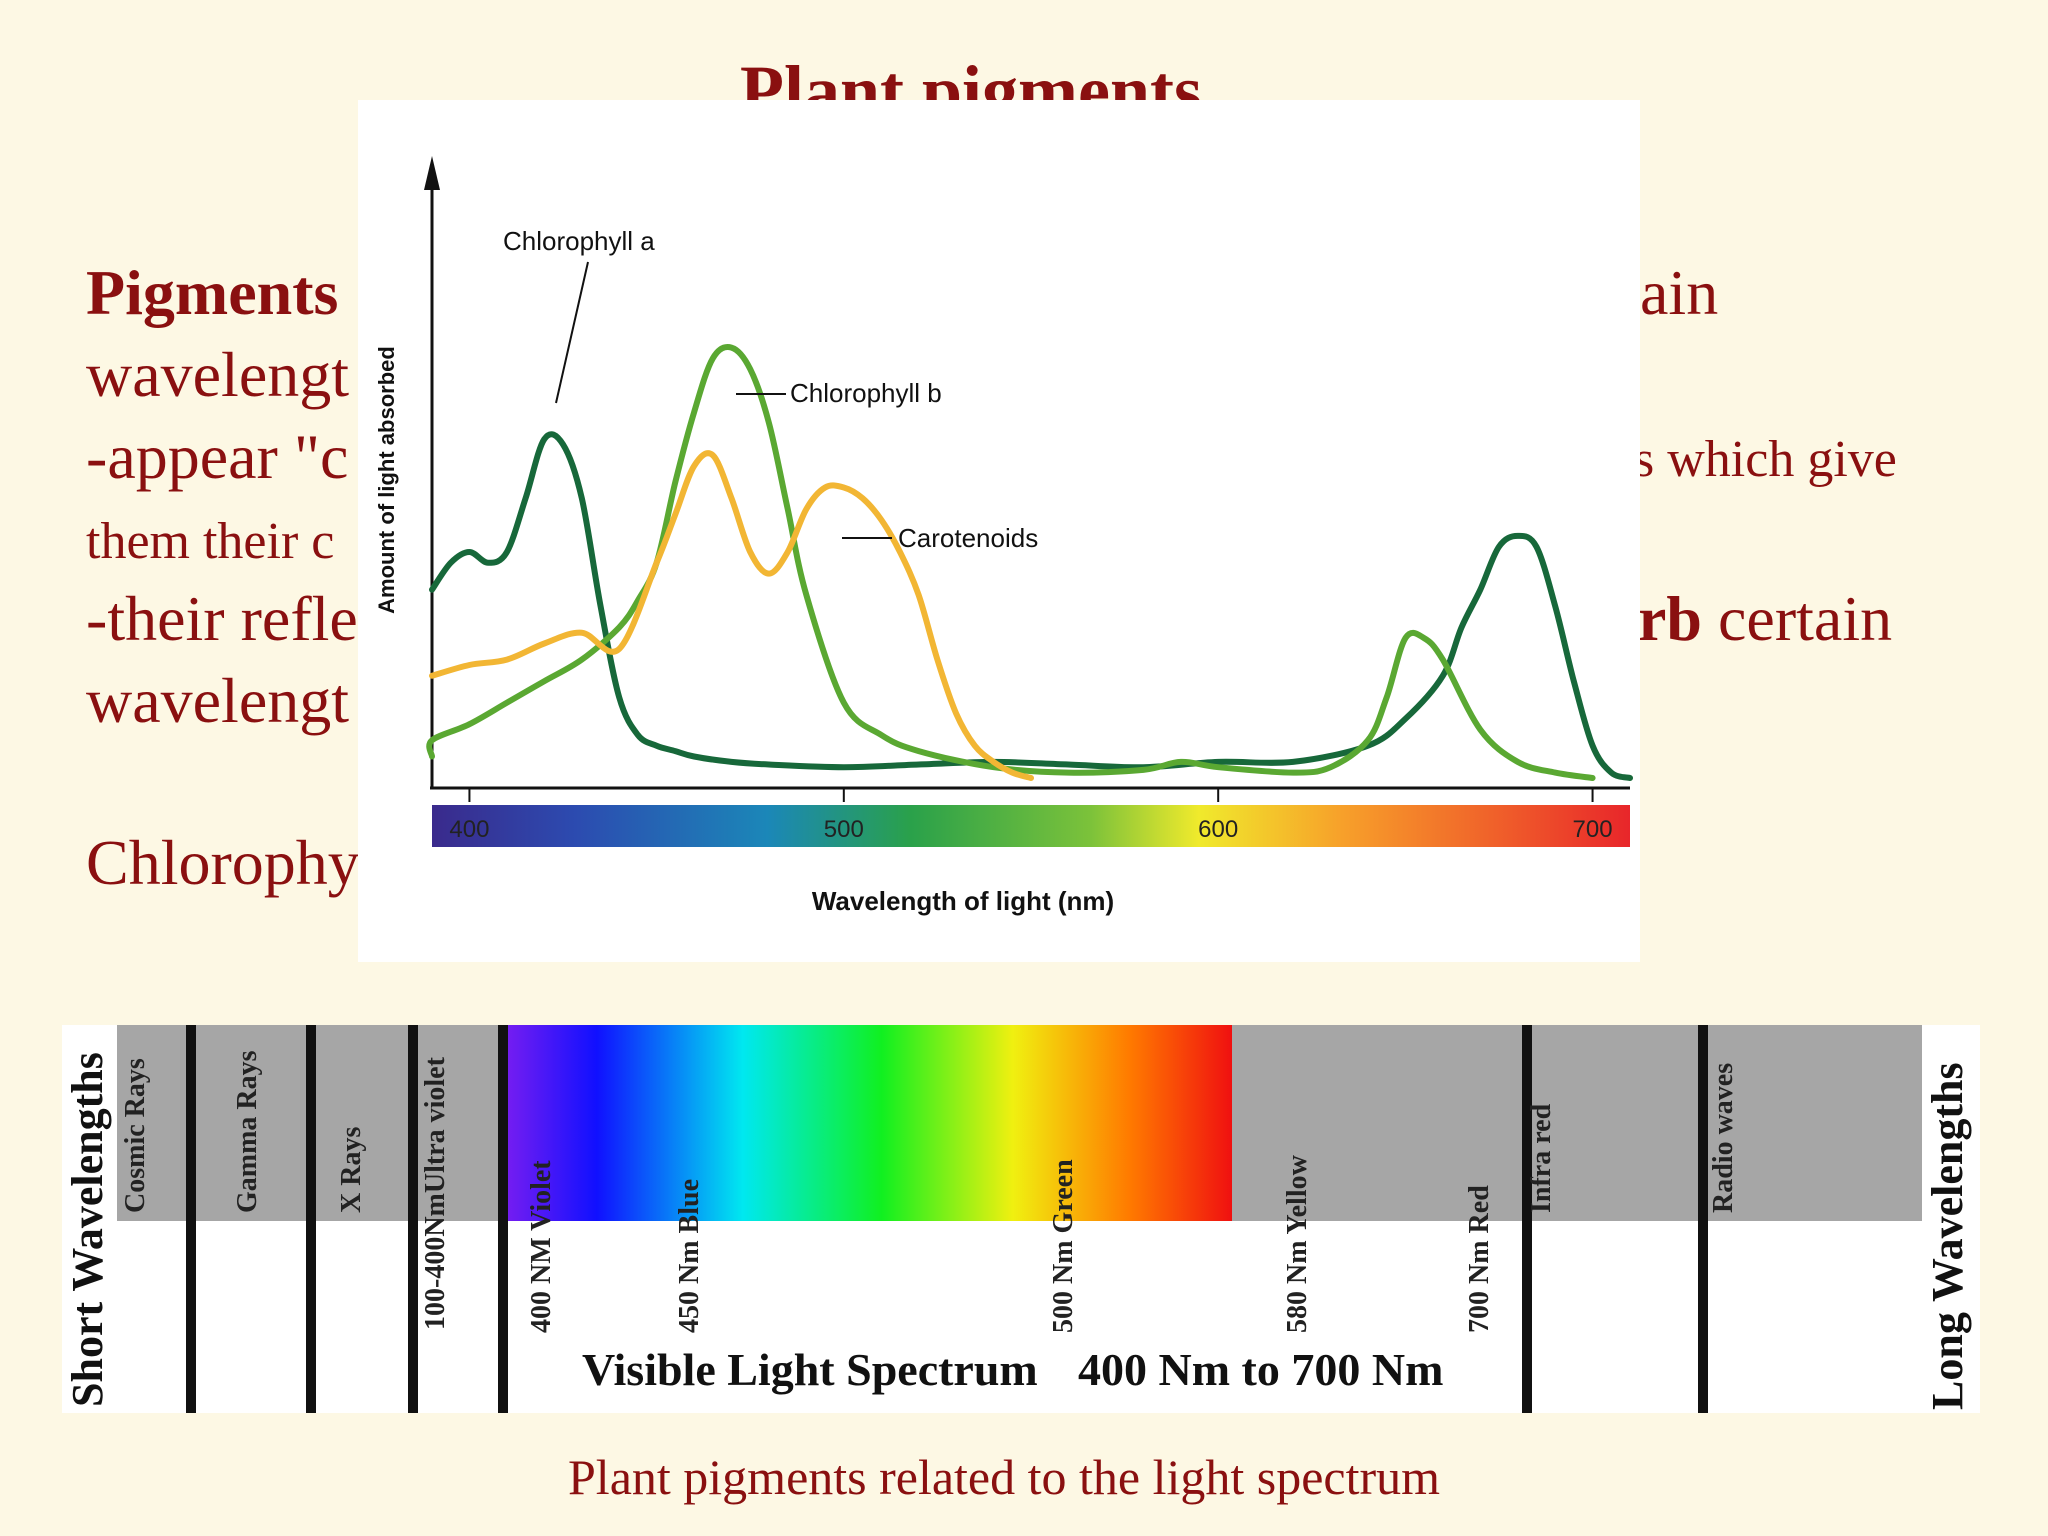  I want to click on visible-spectrum-title: Visible Light Spectrum, so click(810, 1369).